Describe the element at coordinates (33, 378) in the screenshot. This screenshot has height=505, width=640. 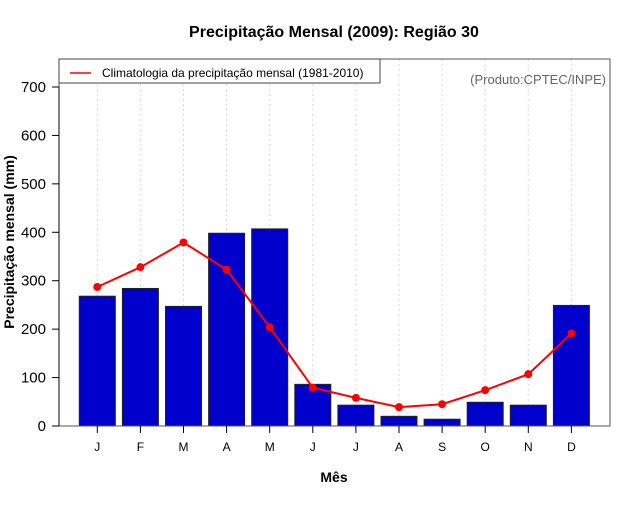
I see `y-tick-label: 100` at that location.